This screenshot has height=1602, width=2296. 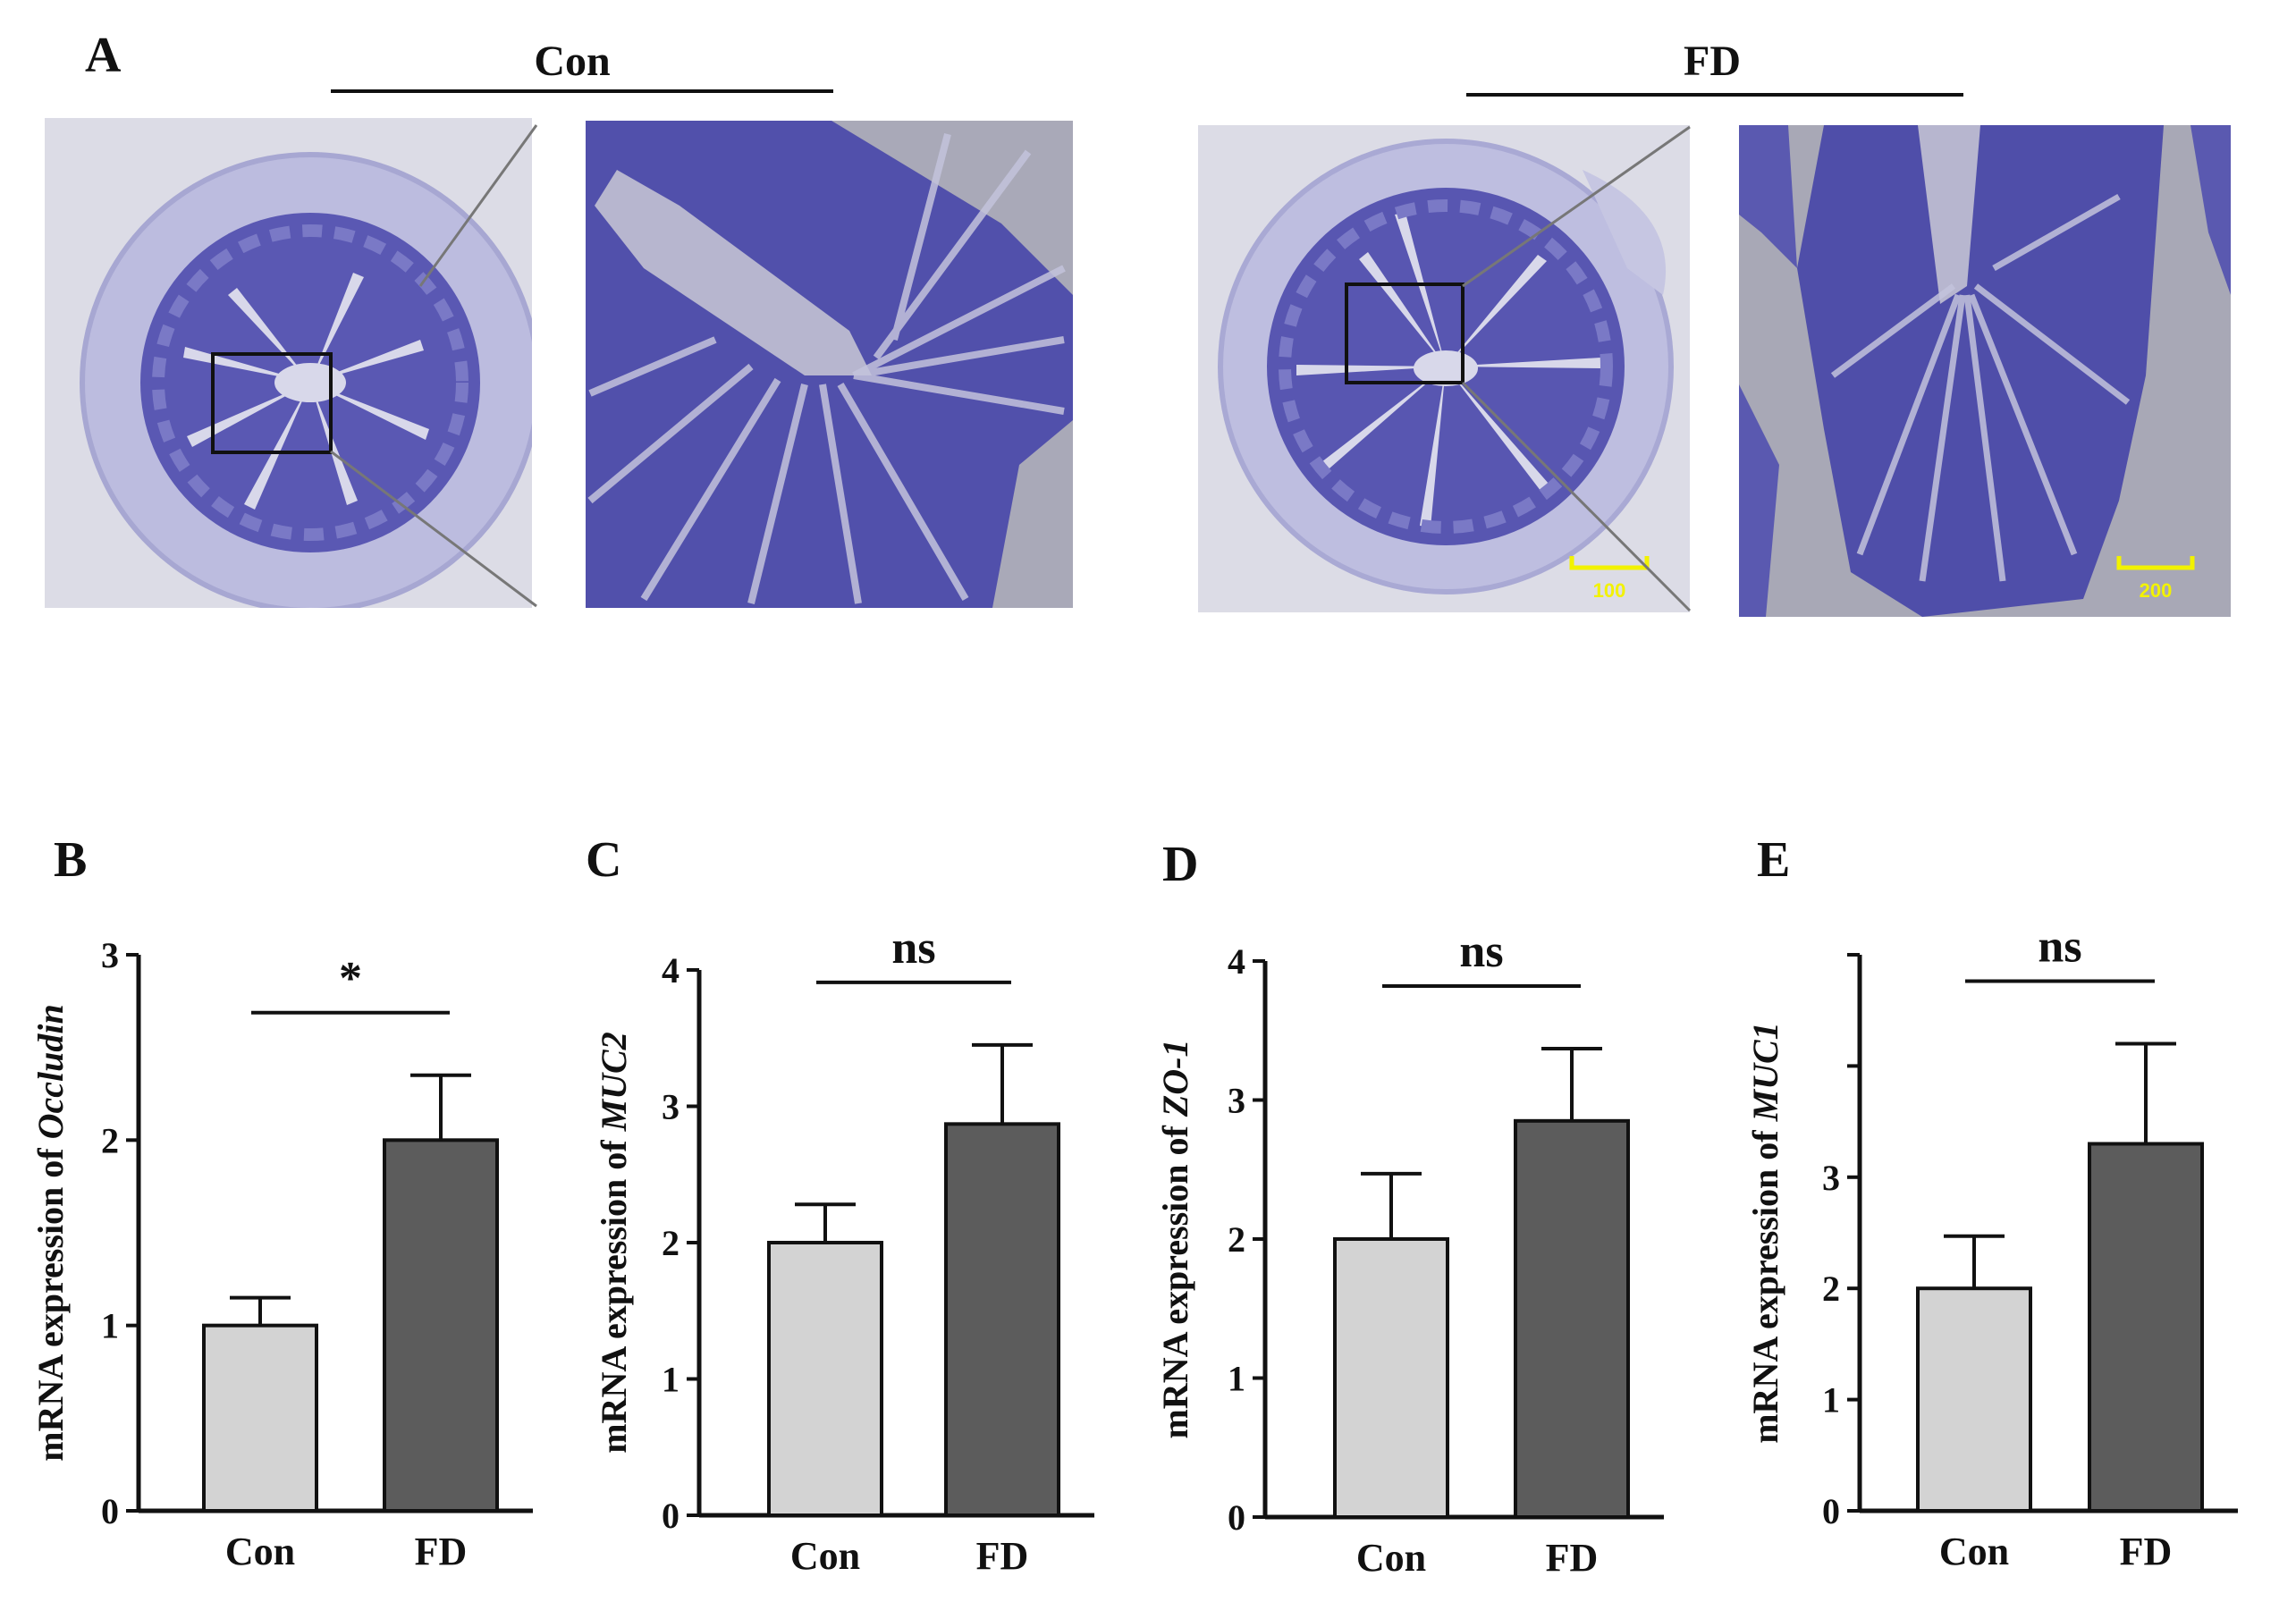 I want to click on micrograph-fd-zoom: 200, so click(x=1985, y=371).